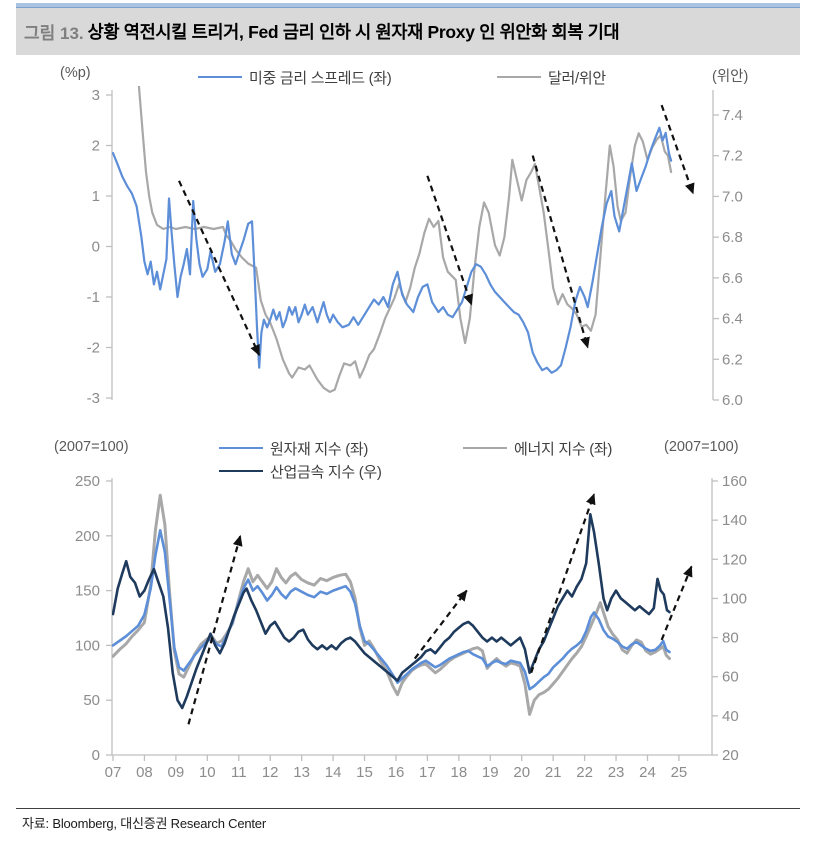 This screenshot has height=844, width=816. I want to click on x-tick-label: 23, so click(616, 772).